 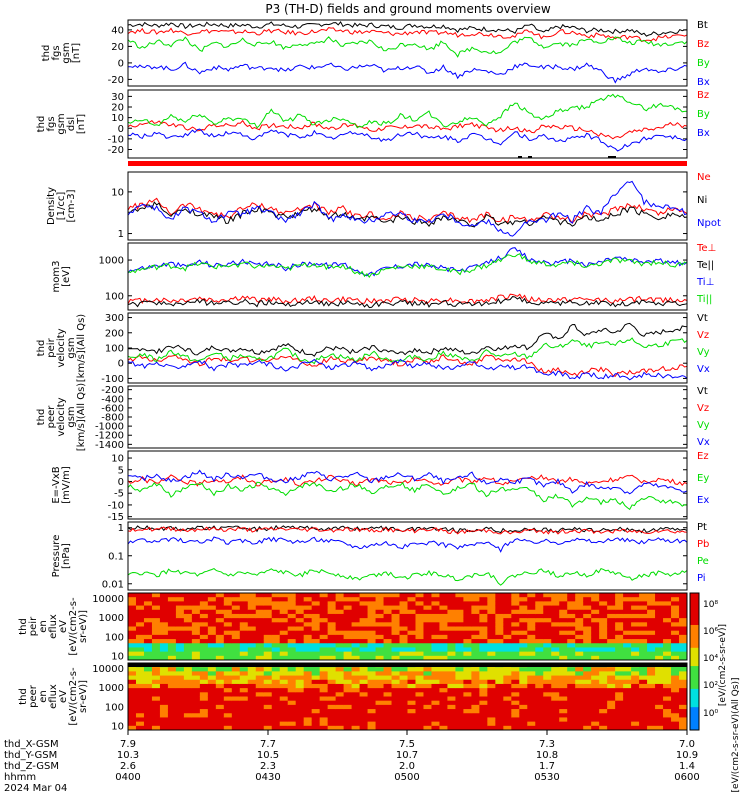 I want to click on ylabel-line: velocity, so click(x=61, y=416).